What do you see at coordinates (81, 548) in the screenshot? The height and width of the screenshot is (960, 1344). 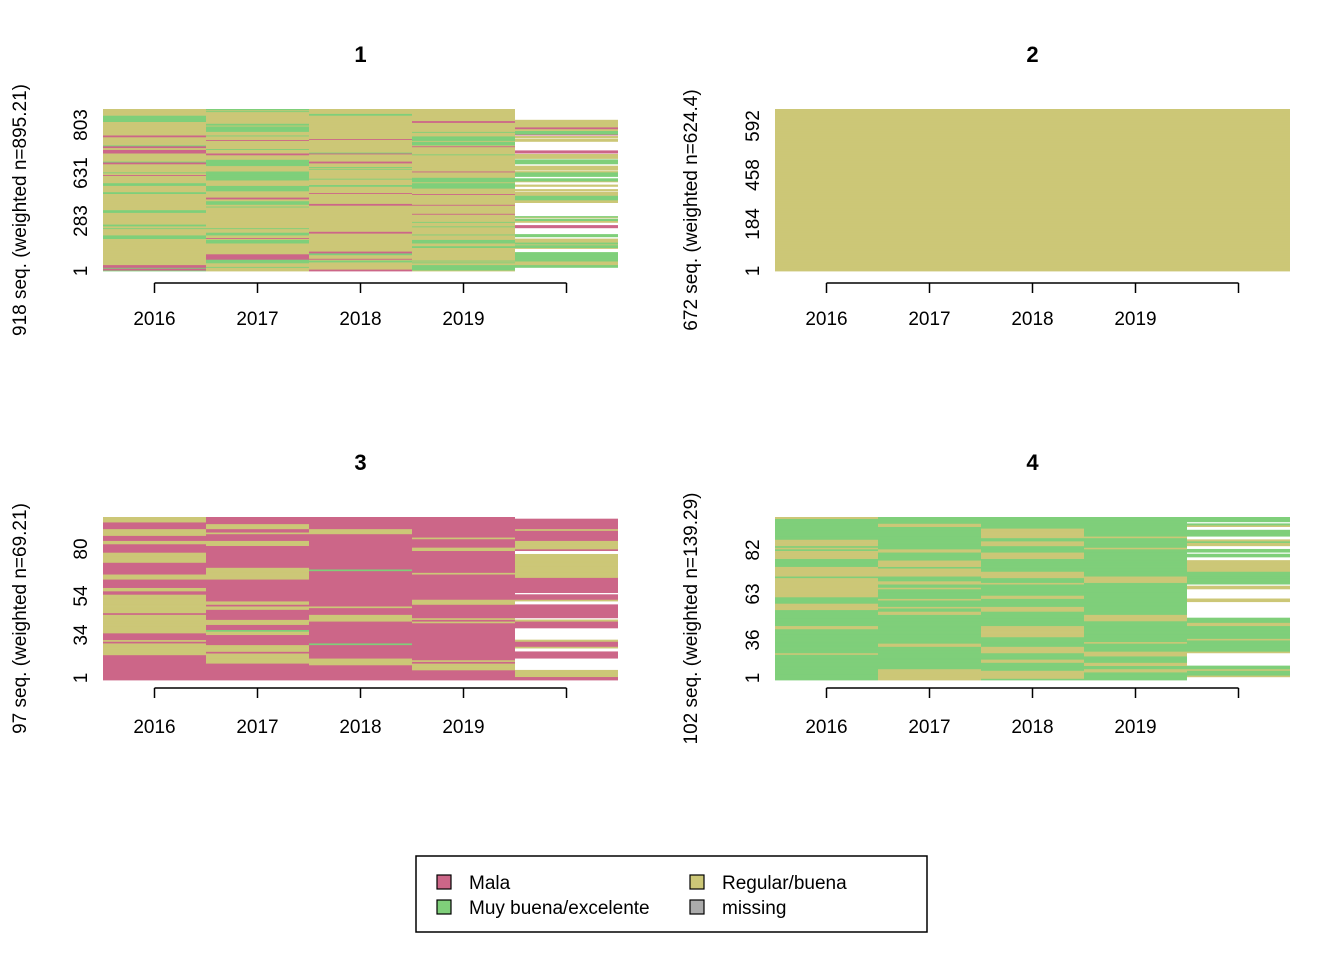 I see `y-tick-label: 80` at bounding box center [81, 548].